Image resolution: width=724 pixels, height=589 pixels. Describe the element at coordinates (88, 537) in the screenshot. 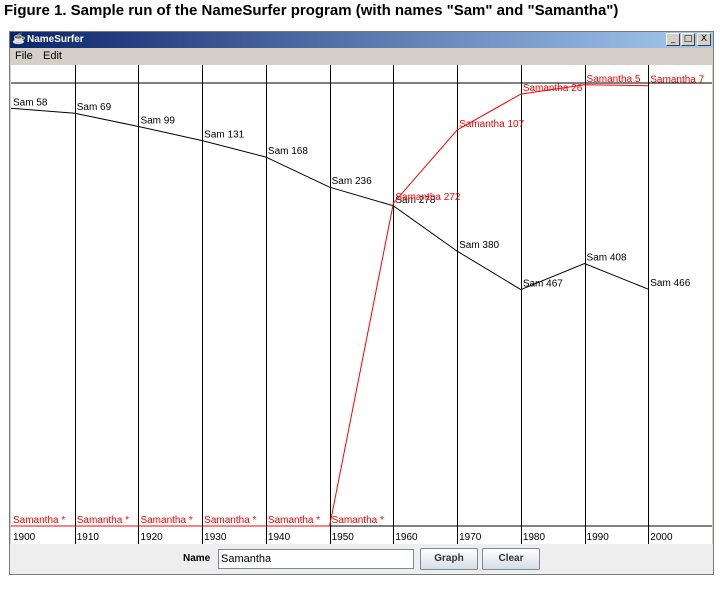

I see `decade-label: 1910` at that location.